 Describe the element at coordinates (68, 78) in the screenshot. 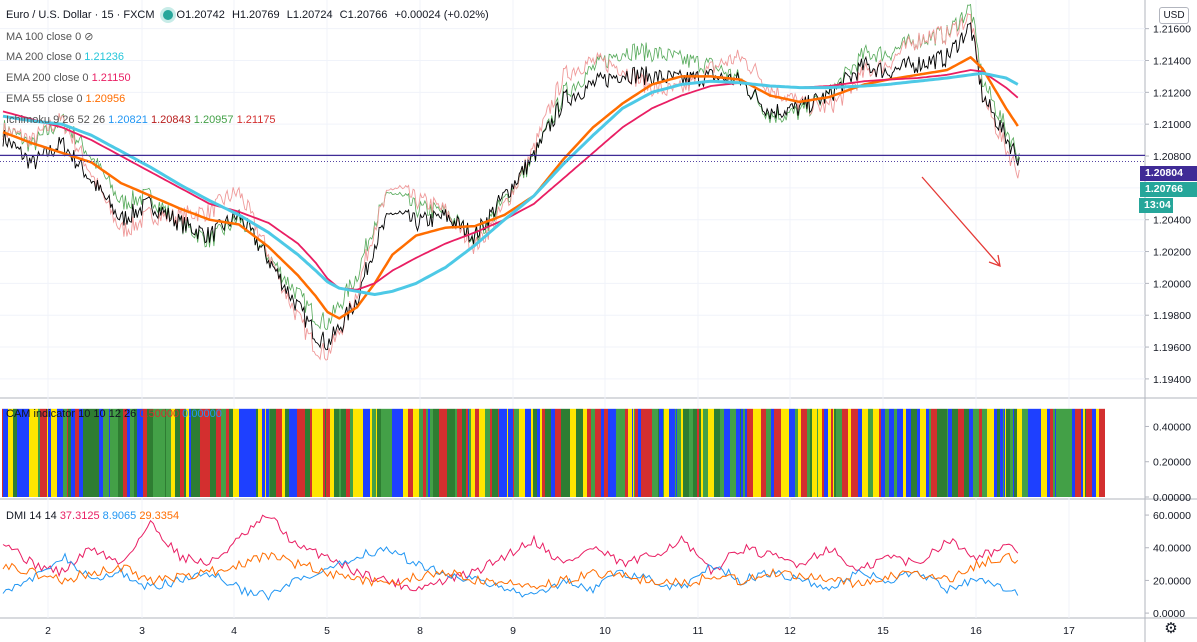

I see `indicator-legend-row: EMA 200 close 0 1.21150` at that location.